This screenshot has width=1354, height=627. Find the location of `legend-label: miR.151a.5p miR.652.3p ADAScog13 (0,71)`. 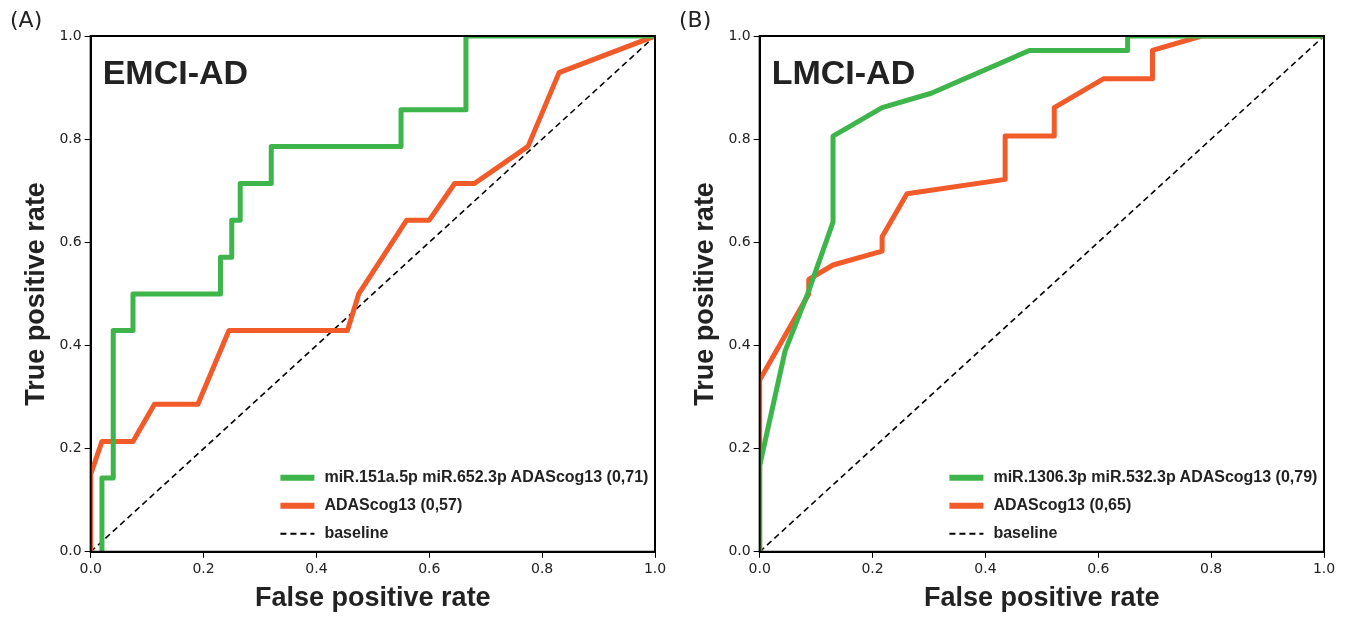

legend-label: miR.151a.5p miR.652.3p ADAScog13 (0,71) is located at coordinates (486, 477).